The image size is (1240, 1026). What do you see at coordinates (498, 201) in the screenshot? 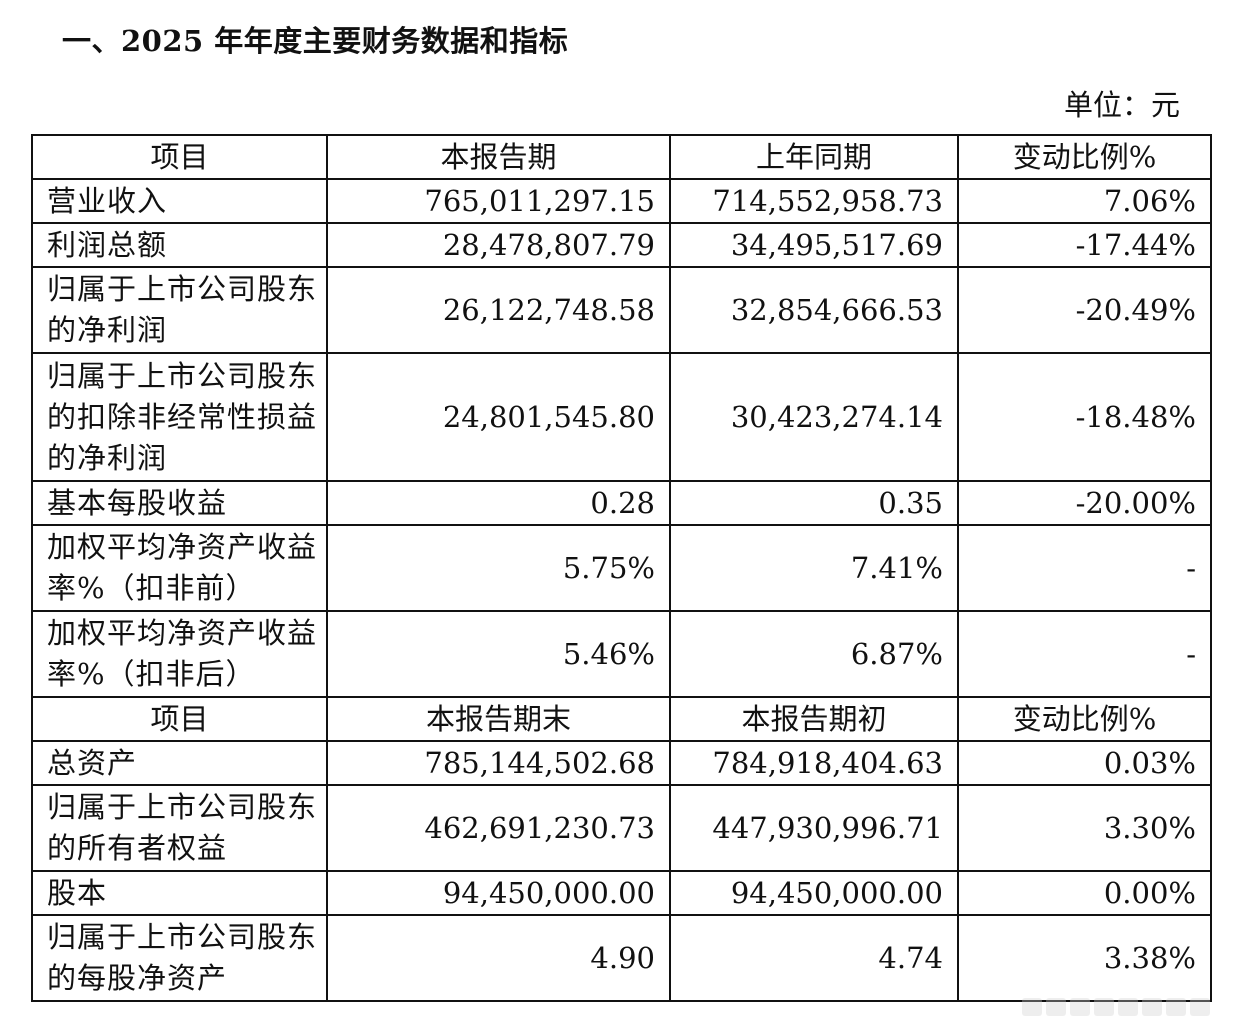
I see `current-value: 765,011,297.15` at bounding box center [498, 201].